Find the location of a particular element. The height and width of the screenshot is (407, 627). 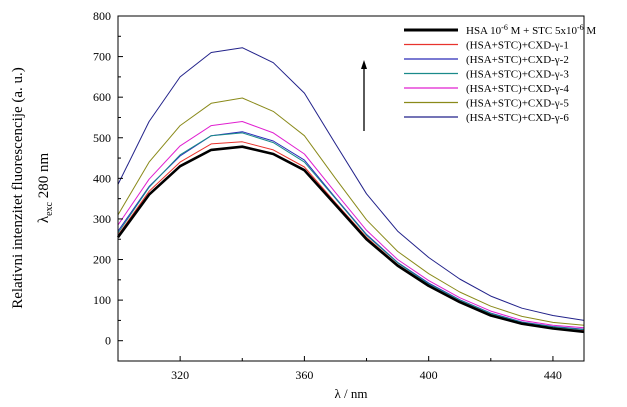

y-axis-label-excitation: λexc 280 nm is located at coordinates (45, 188).